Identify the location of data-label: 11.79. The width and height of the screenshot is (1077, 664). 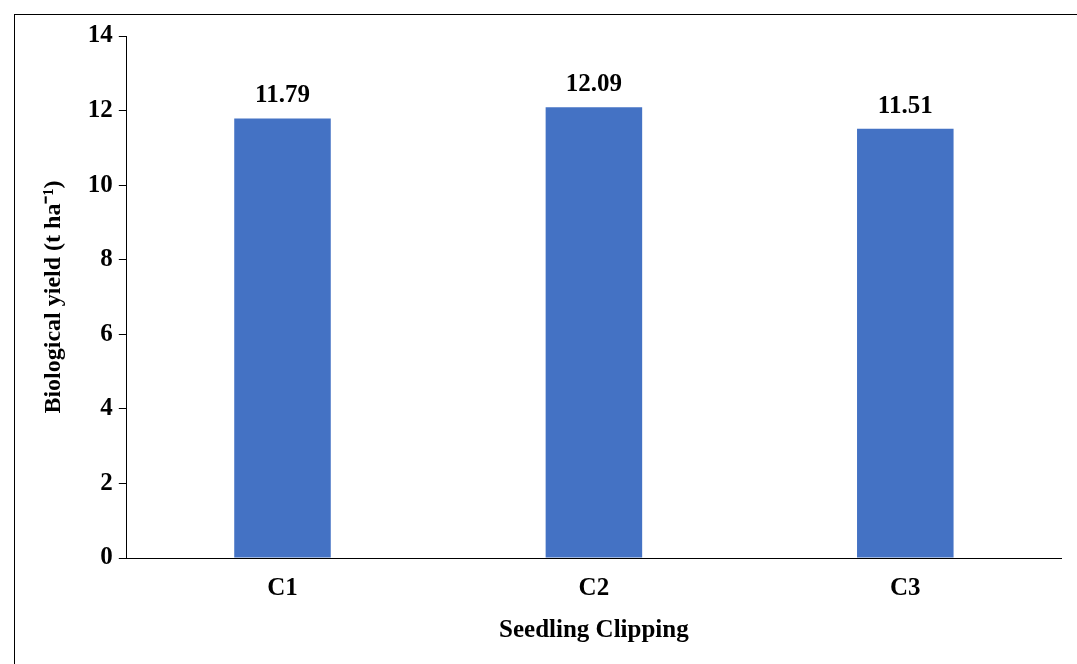
(282, 94).